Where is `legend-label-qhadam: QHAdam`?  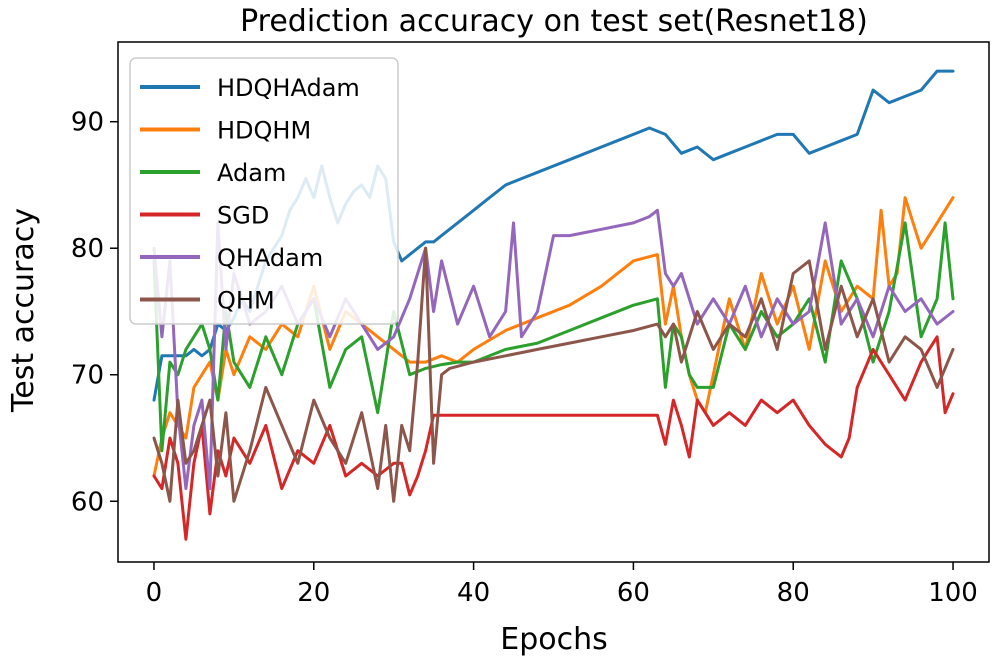 legend-label-qhadam: QHAdam is located at coordinates (270, 258).